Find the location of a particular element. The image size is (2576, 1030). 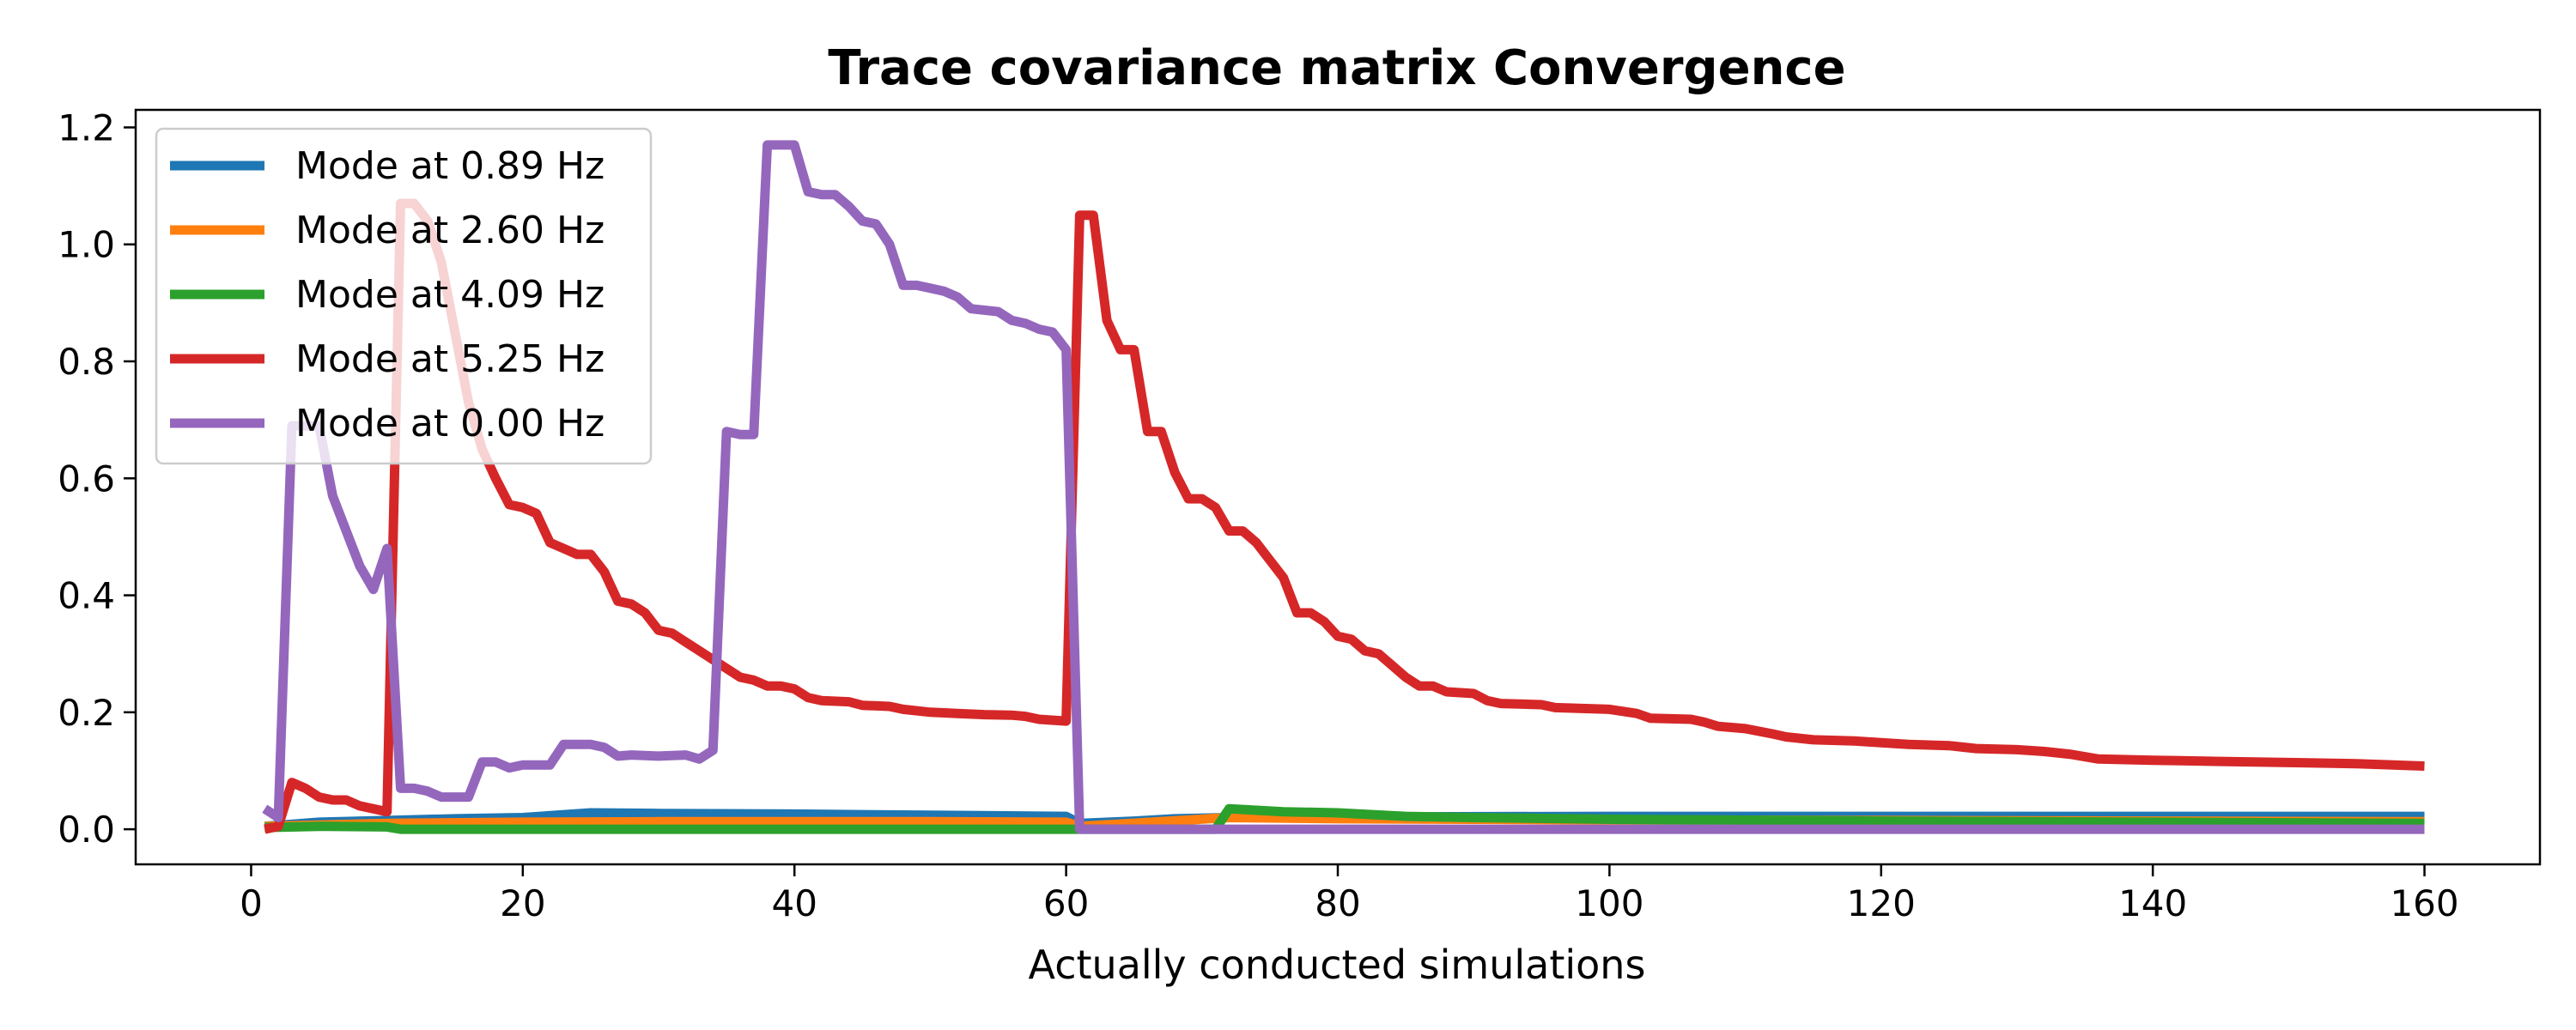

legend-label: Mode at 0.00 Hz is located at coordinates (450, 423).